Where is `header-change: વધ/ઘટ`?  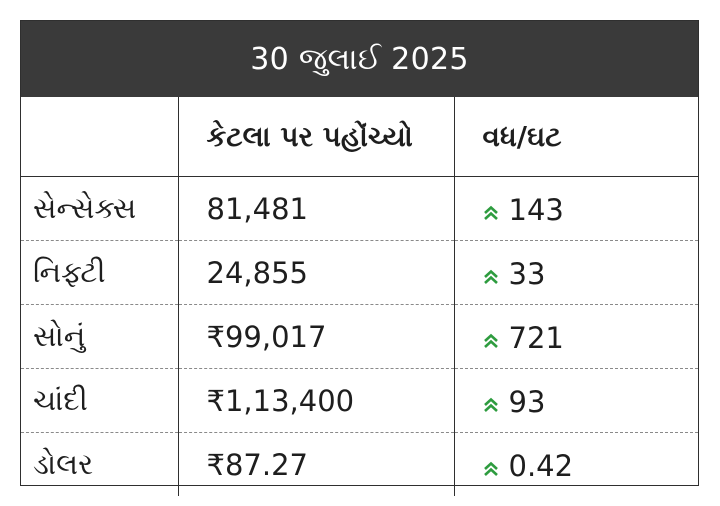 header-change: વધ/ઘટ is located at coordinates (575, 137).